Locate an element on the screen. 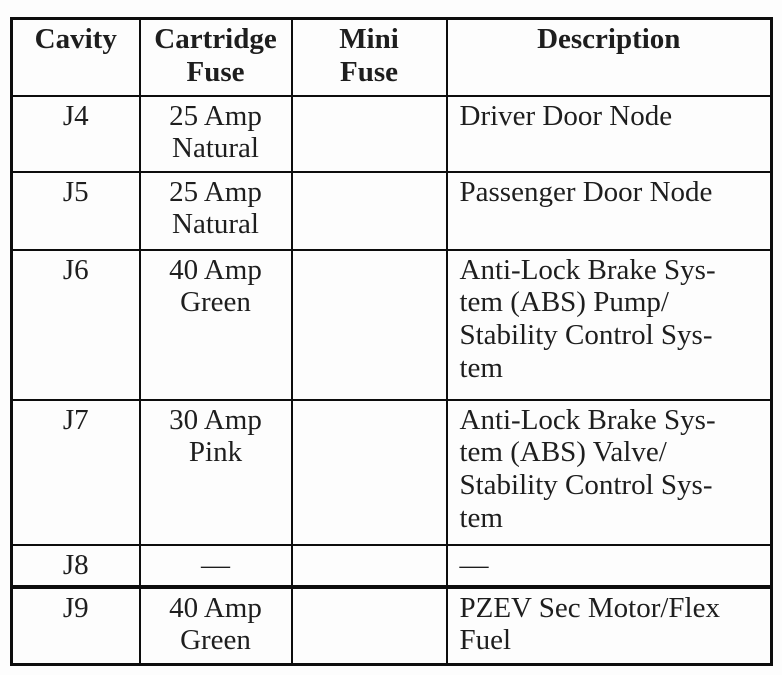 The width and height of the screenshot is (782, 675). table-row: J9 40 Amp Green PZEV Sec Motor/Flex Fuel is located at coordinates (391, 625).